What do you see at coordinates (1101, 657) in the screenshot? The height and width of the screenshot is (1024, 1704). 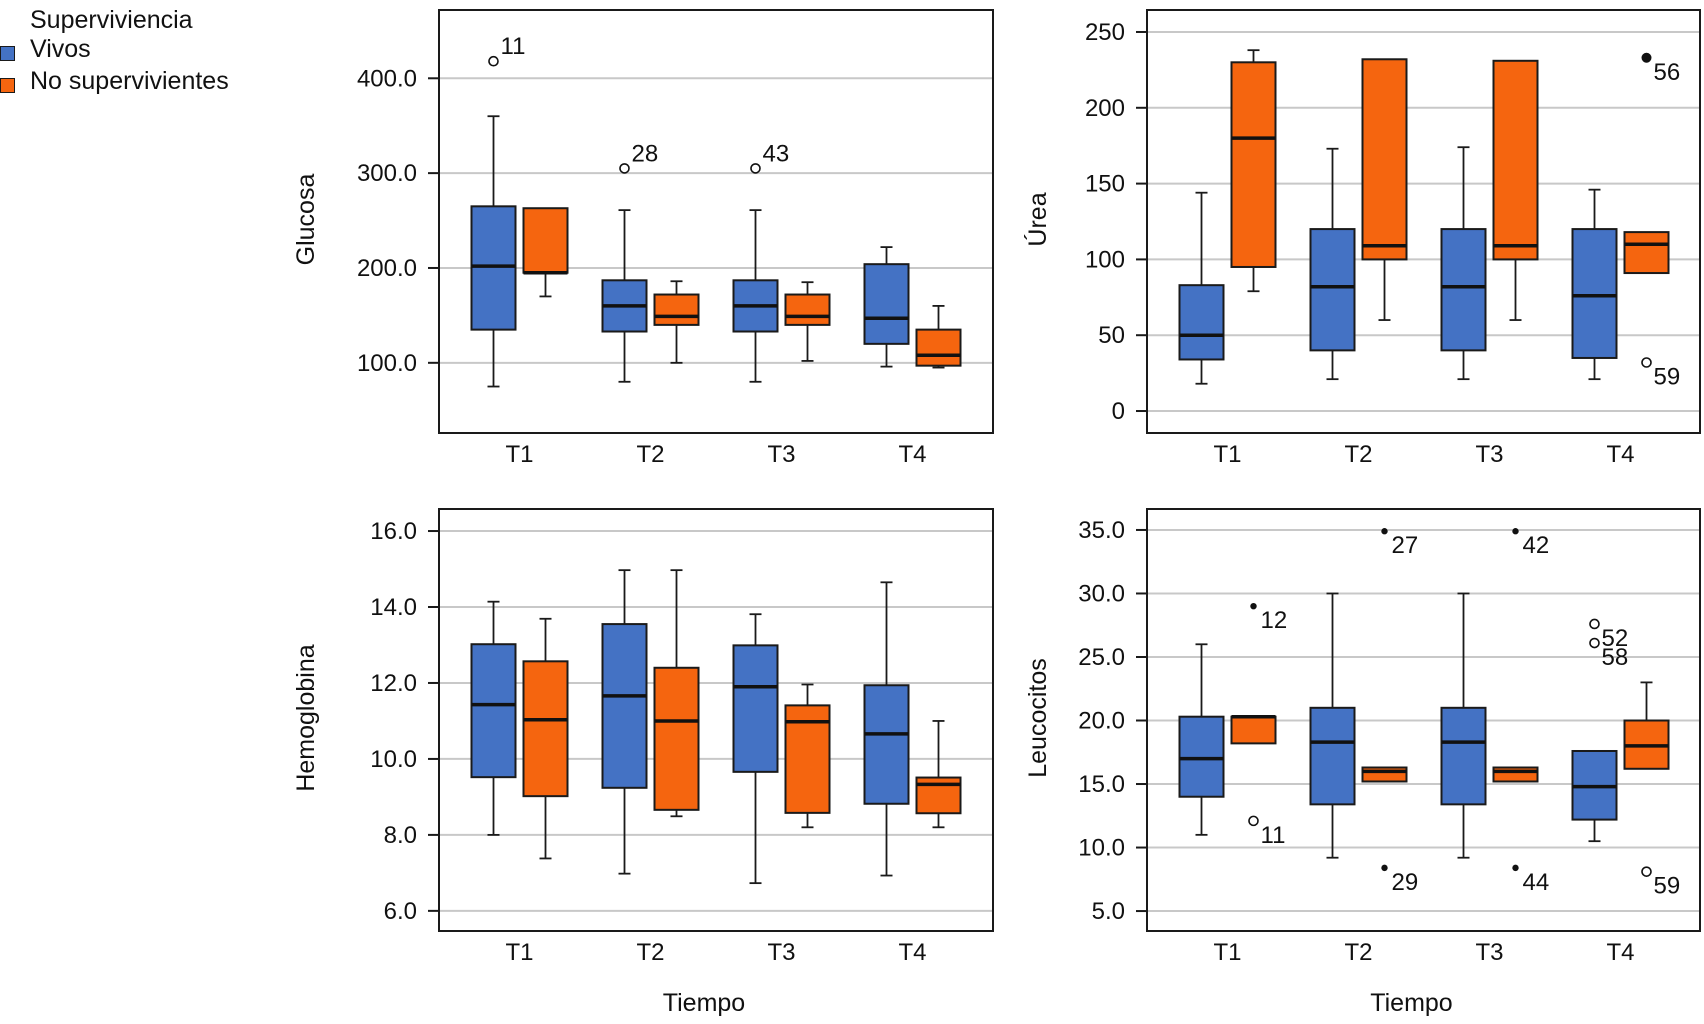 I see `y-tick-label: 25.0` at bounding box center [1101, 657].